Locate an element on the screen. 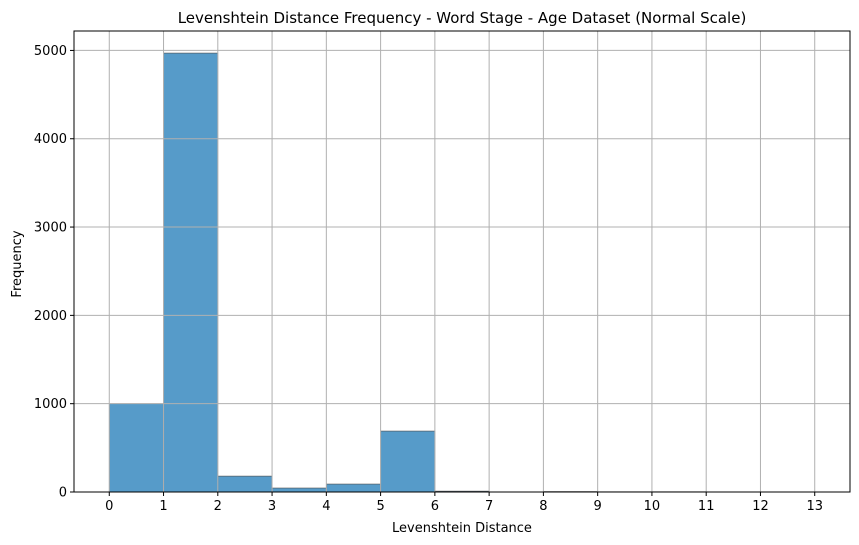 Image resolution: width=859 pixels, height=545 pixels. x-tick-label: 11 is located at coordinates (706, 506).